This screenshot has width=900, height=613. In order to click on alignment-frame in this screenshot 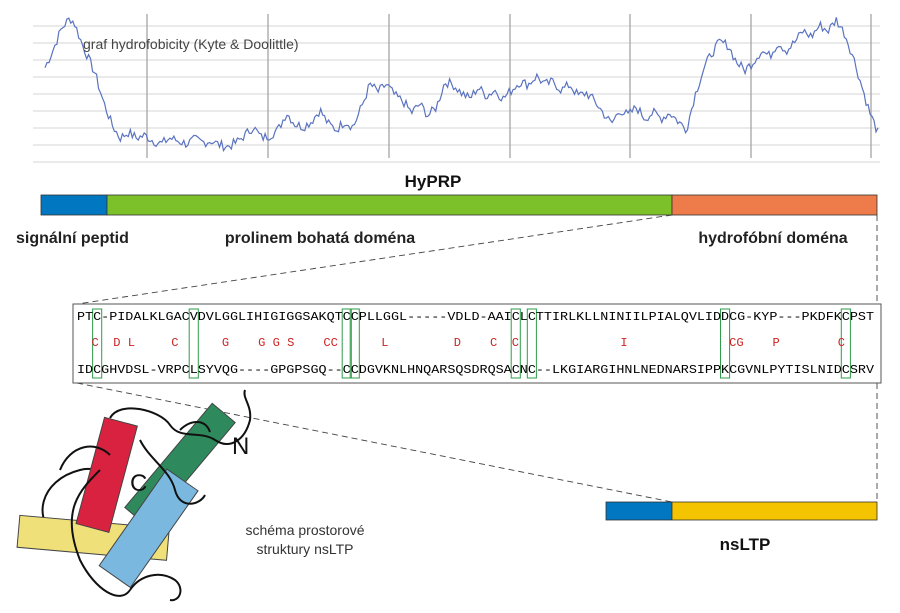, I will do `click(477, 343)`.